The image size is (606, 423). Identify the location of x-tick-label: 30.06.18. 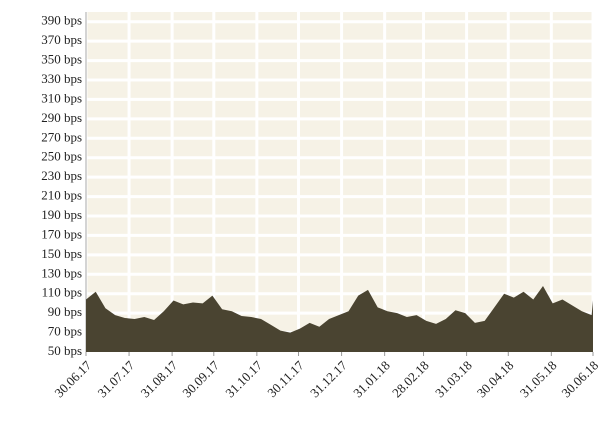
(579, 379).